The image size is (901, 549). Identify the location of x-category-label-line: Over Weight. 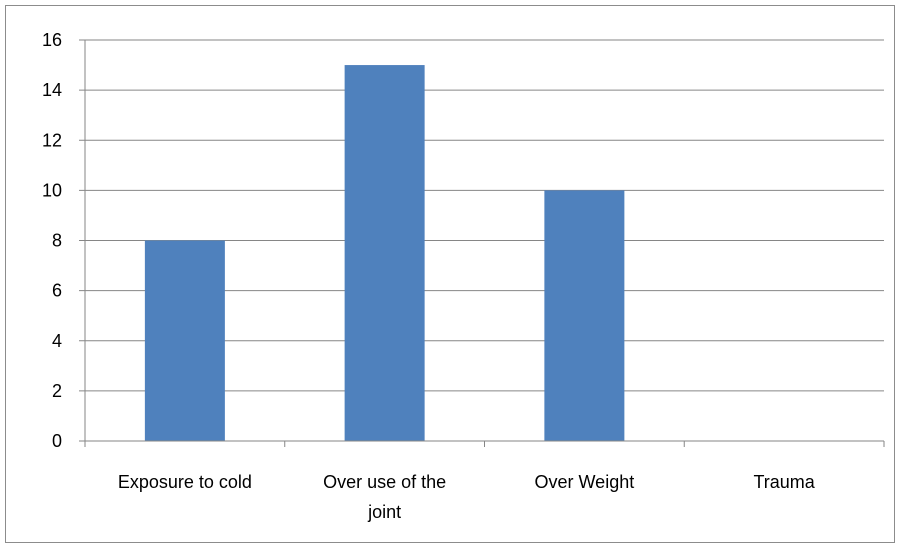
(585, 482).